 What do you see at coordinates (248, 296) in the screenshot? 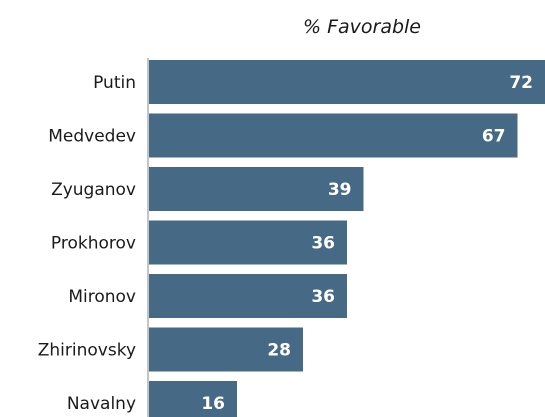
I see `bar-mironov` at bounding box center [248, 296].